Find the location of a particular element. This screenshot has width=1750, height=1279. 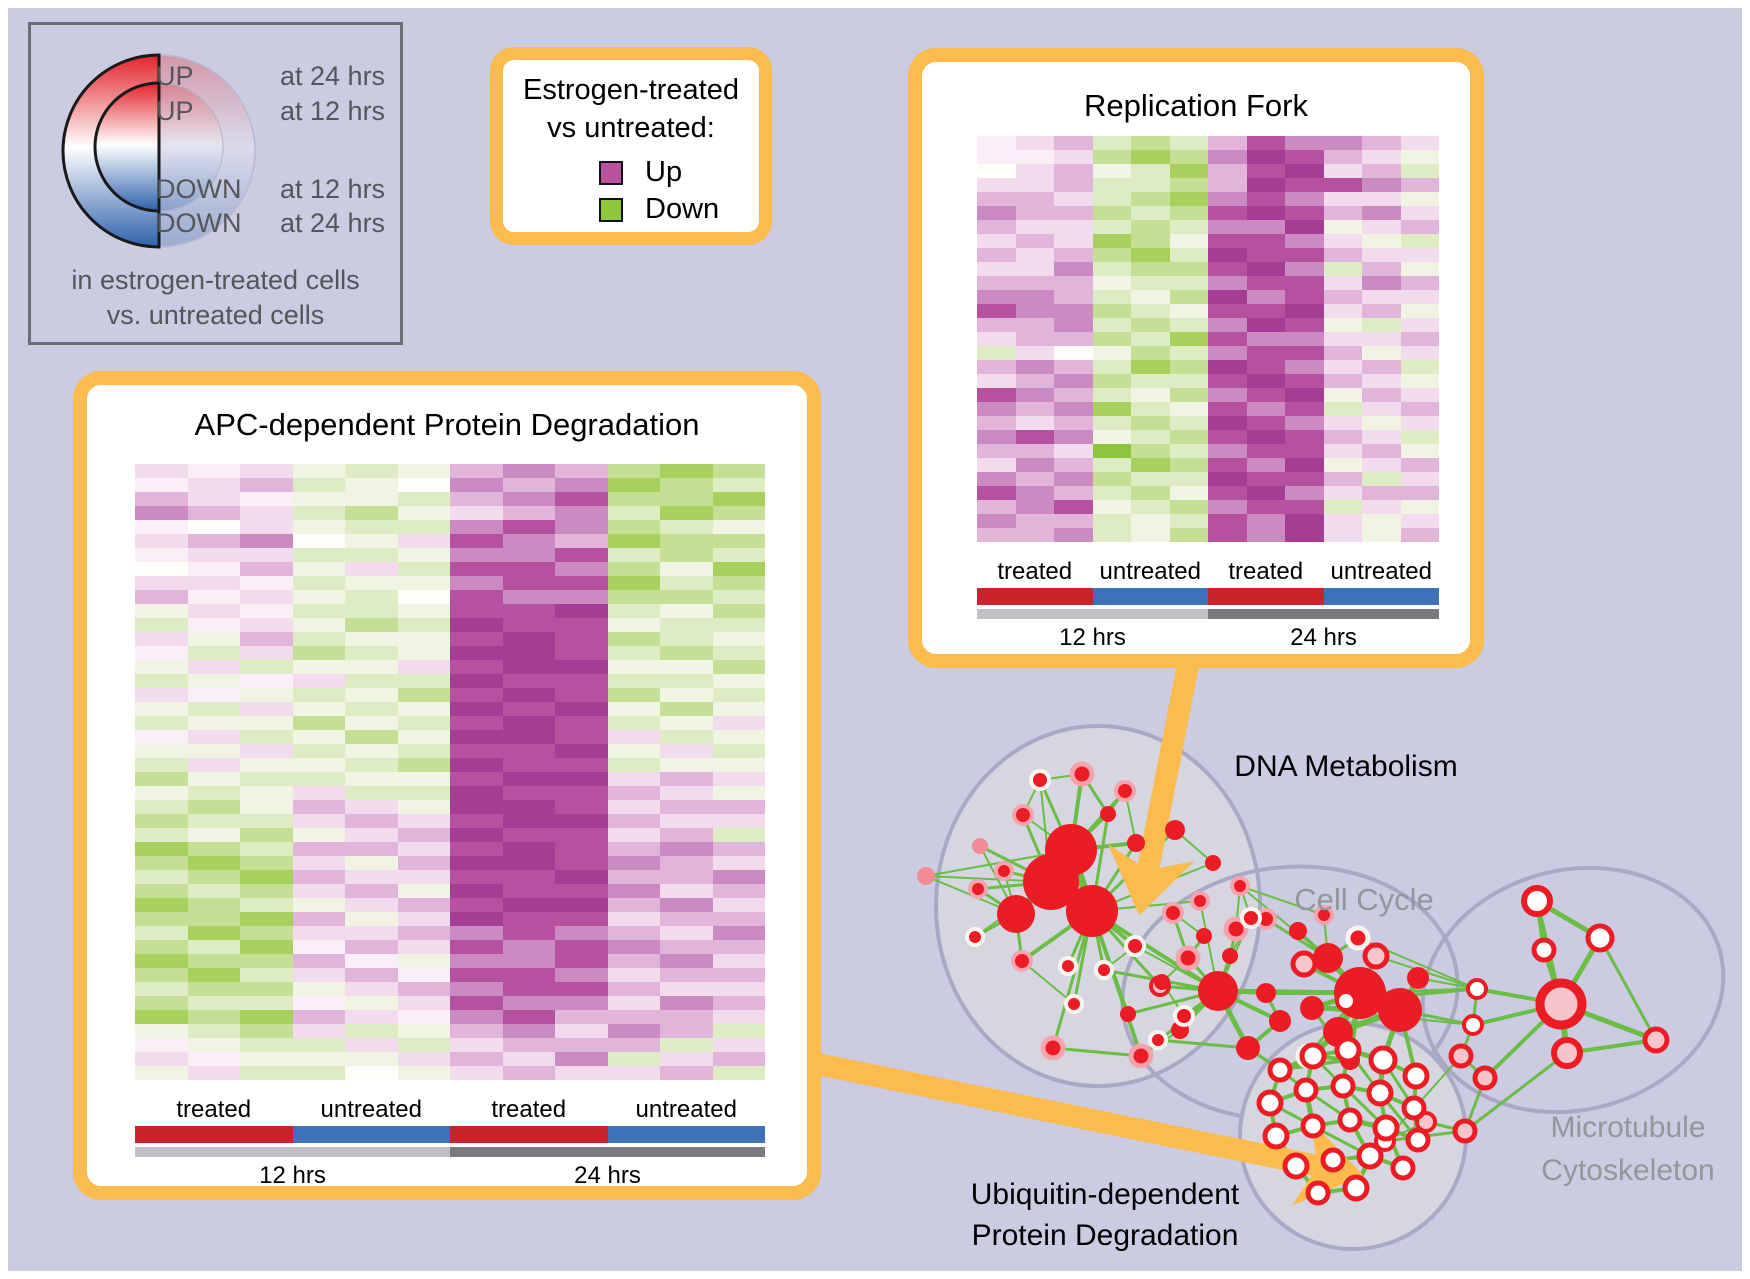

rf-time-labels: 12 hrs 24 hrs is located at coordinates (1208, 637).